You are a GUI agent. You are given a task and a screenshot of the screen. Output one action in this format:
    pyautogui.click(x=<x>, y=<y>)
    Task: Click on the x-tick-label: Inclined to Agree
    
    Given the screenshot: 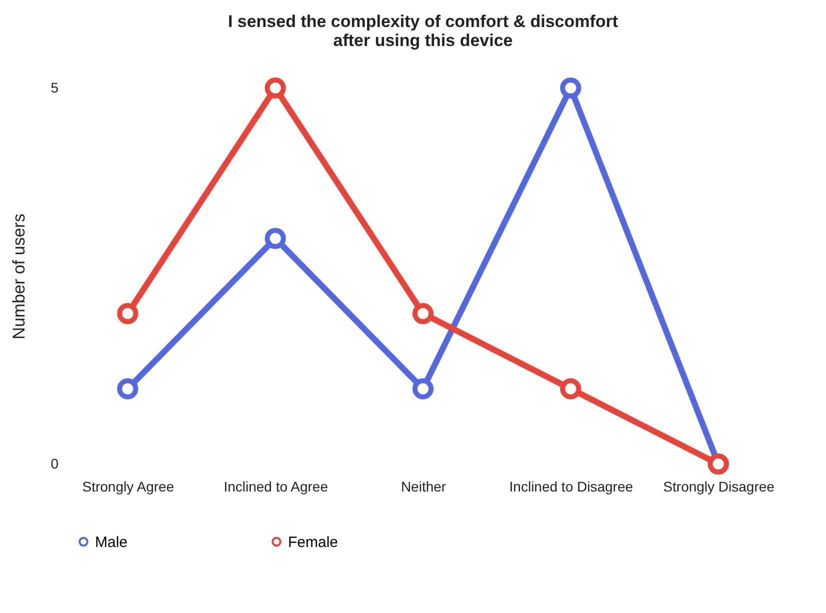 What is the action you would take?
    pyautogui.click(x=276, y=486)
    